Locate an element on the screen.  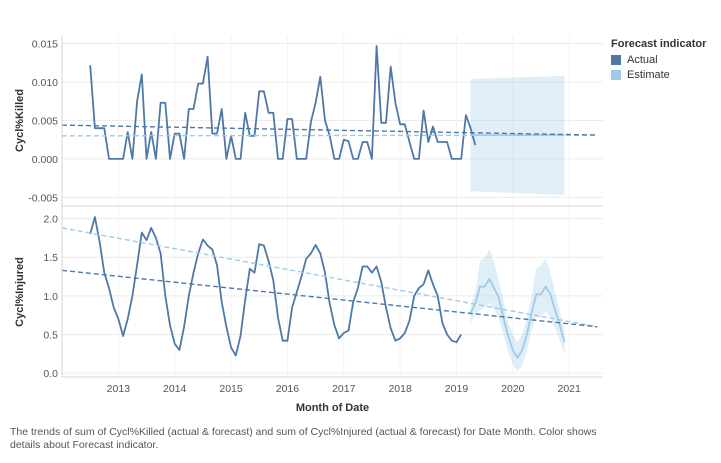
y-tick-label: 0.000 is located at coordinates (45, 160).